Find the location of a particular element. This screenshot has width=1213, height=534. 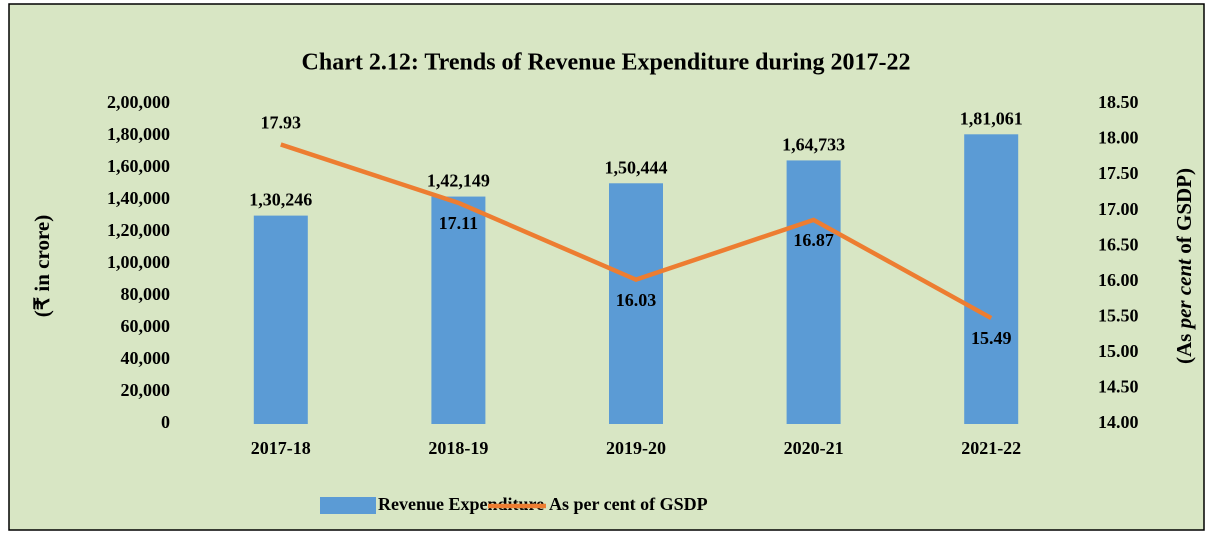

y2-tick-label: 14.50 is located at coordinates (1118, 387).